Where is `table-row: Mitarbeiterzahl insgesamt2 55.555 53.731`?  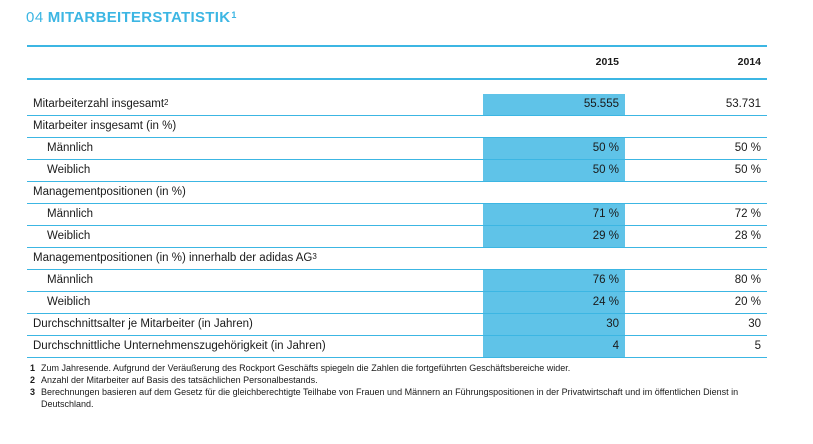
table-row: Mitarbeiterzahl insgesamt2 55.555 53.731 is located at coordinates (397, 105).